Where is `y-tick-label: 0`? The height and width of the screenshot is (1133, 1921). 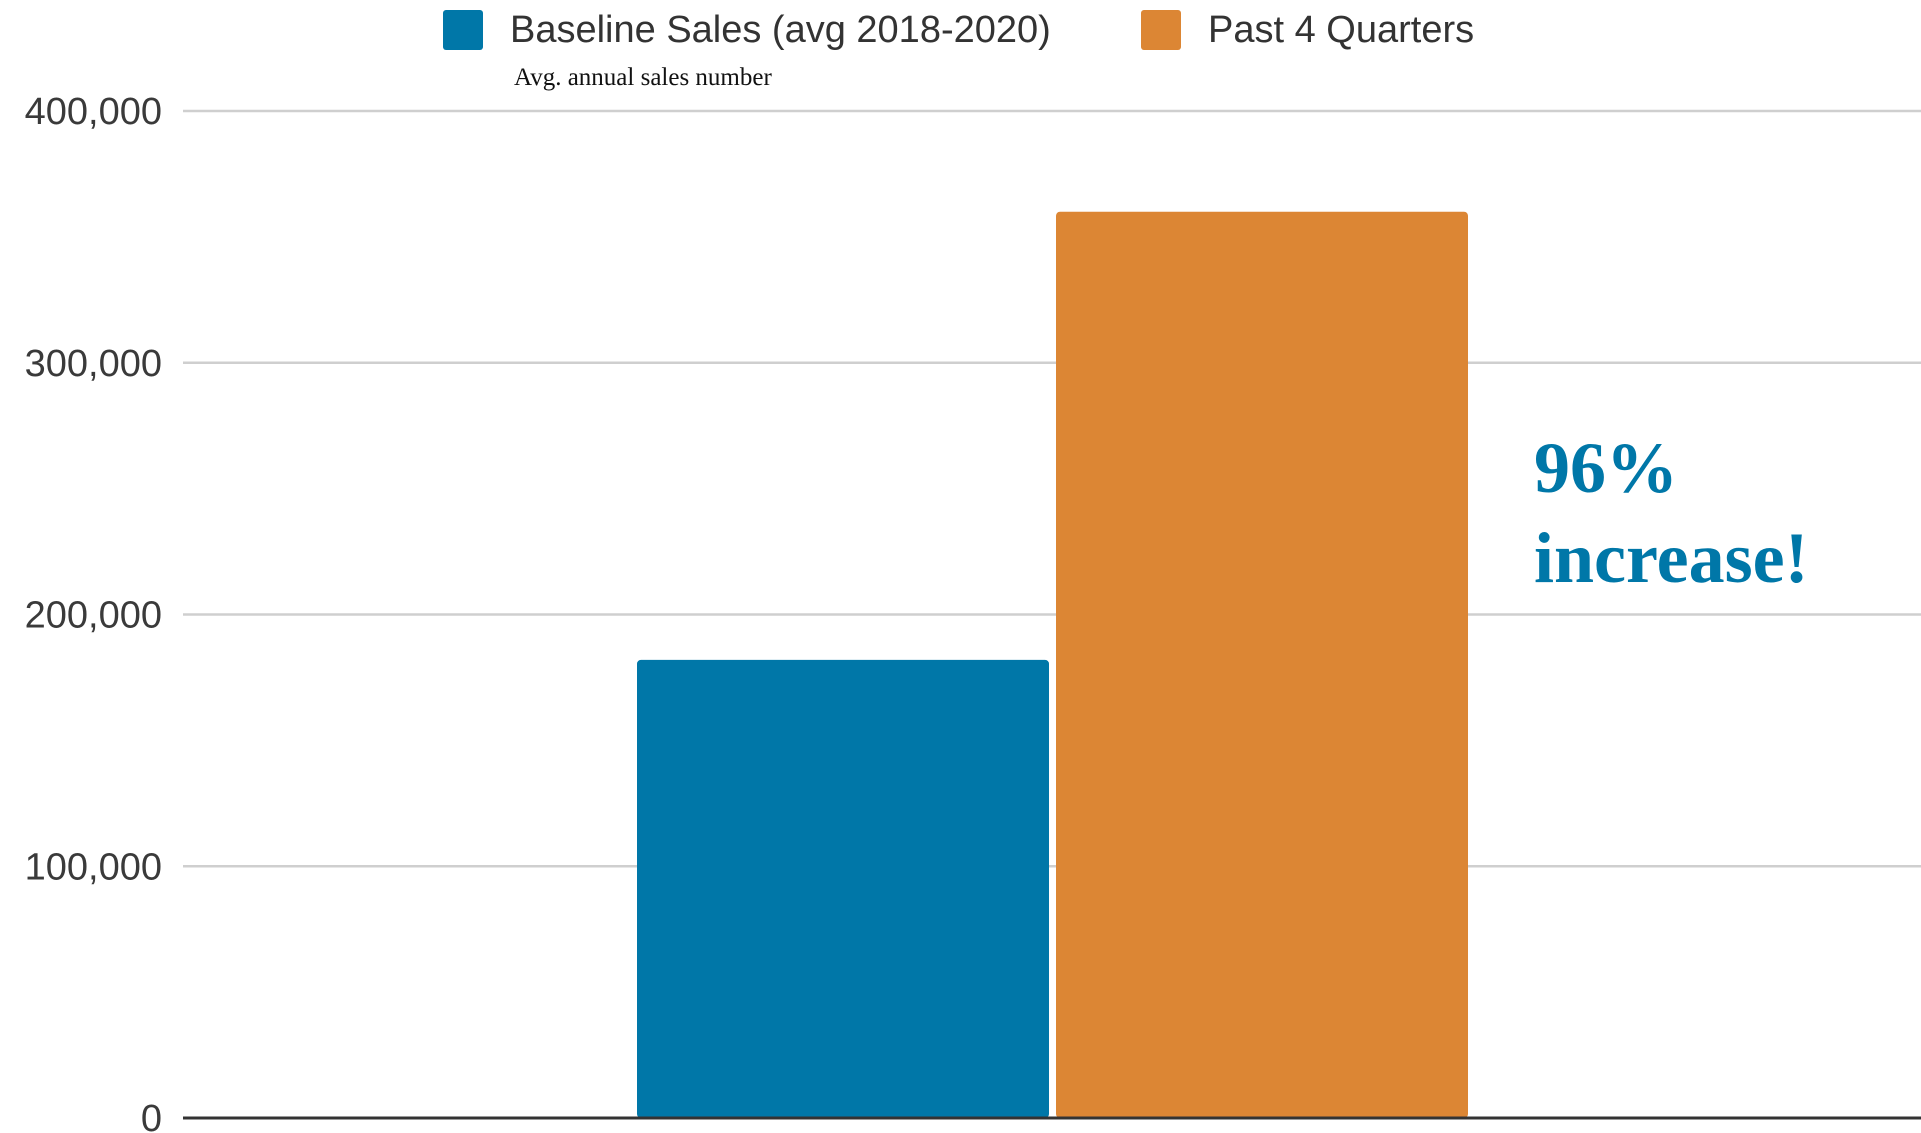
y-tick-label: 0 is located at coordinates (151, 1115).